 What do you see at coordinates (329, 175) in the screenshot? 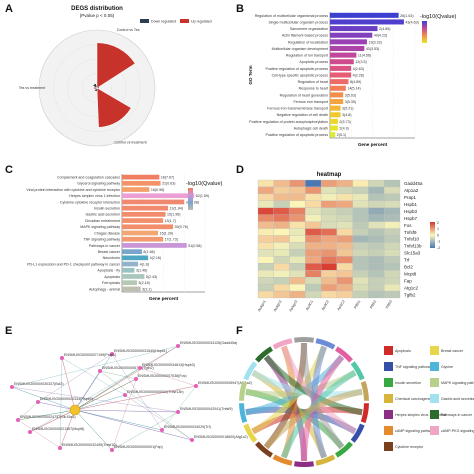
I see `panel-d-title: heatmap` at bounding box center [329, 175].